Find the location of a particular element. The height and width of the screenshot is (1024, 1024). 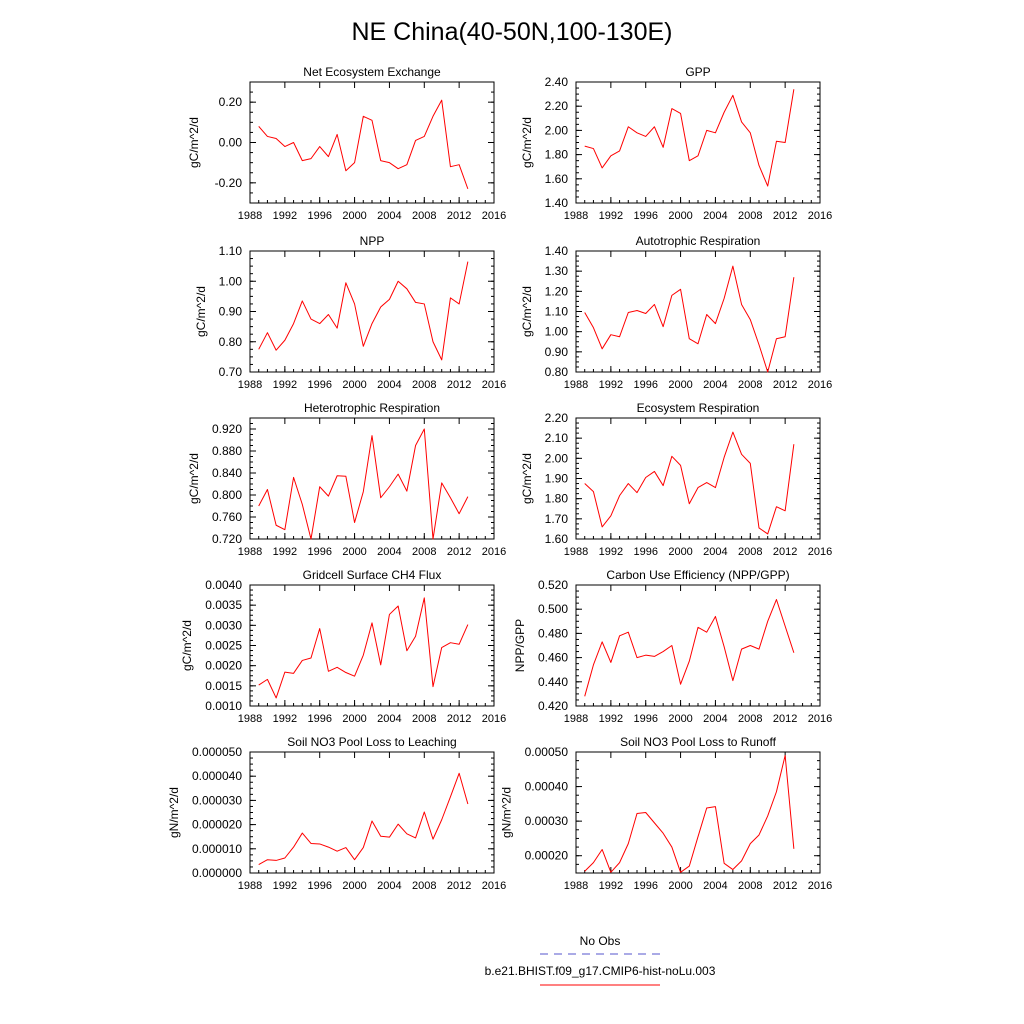

y-tick-label: 0.0015 is located at coordinates (223, 686).